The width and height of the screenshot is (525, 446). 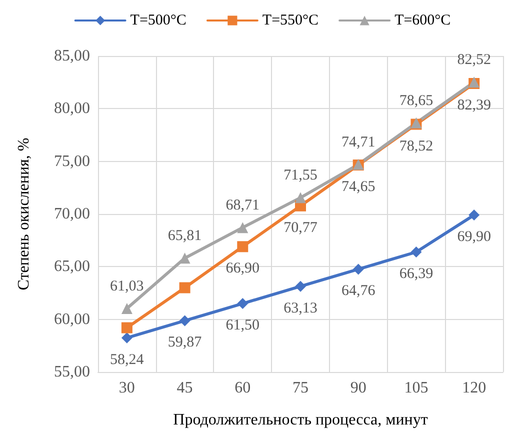 I want to click on y-tick-label: 65,00, so click(x=72, y=267).